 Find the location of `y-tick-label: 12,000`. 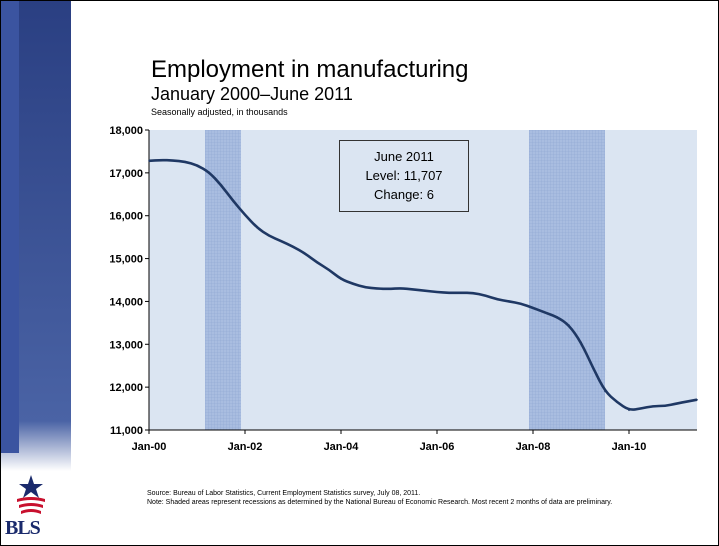

y-tick-label: 12,000 is located at coordinates (126, 388).